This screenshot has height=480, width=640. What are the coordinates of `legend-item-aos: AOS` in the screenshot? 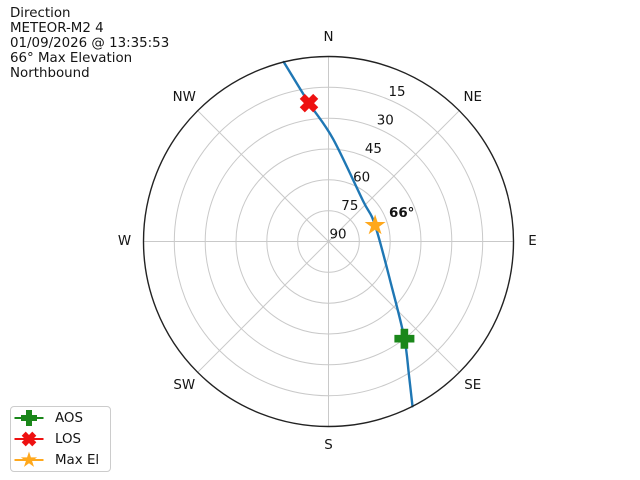 It's located at (62, 418).